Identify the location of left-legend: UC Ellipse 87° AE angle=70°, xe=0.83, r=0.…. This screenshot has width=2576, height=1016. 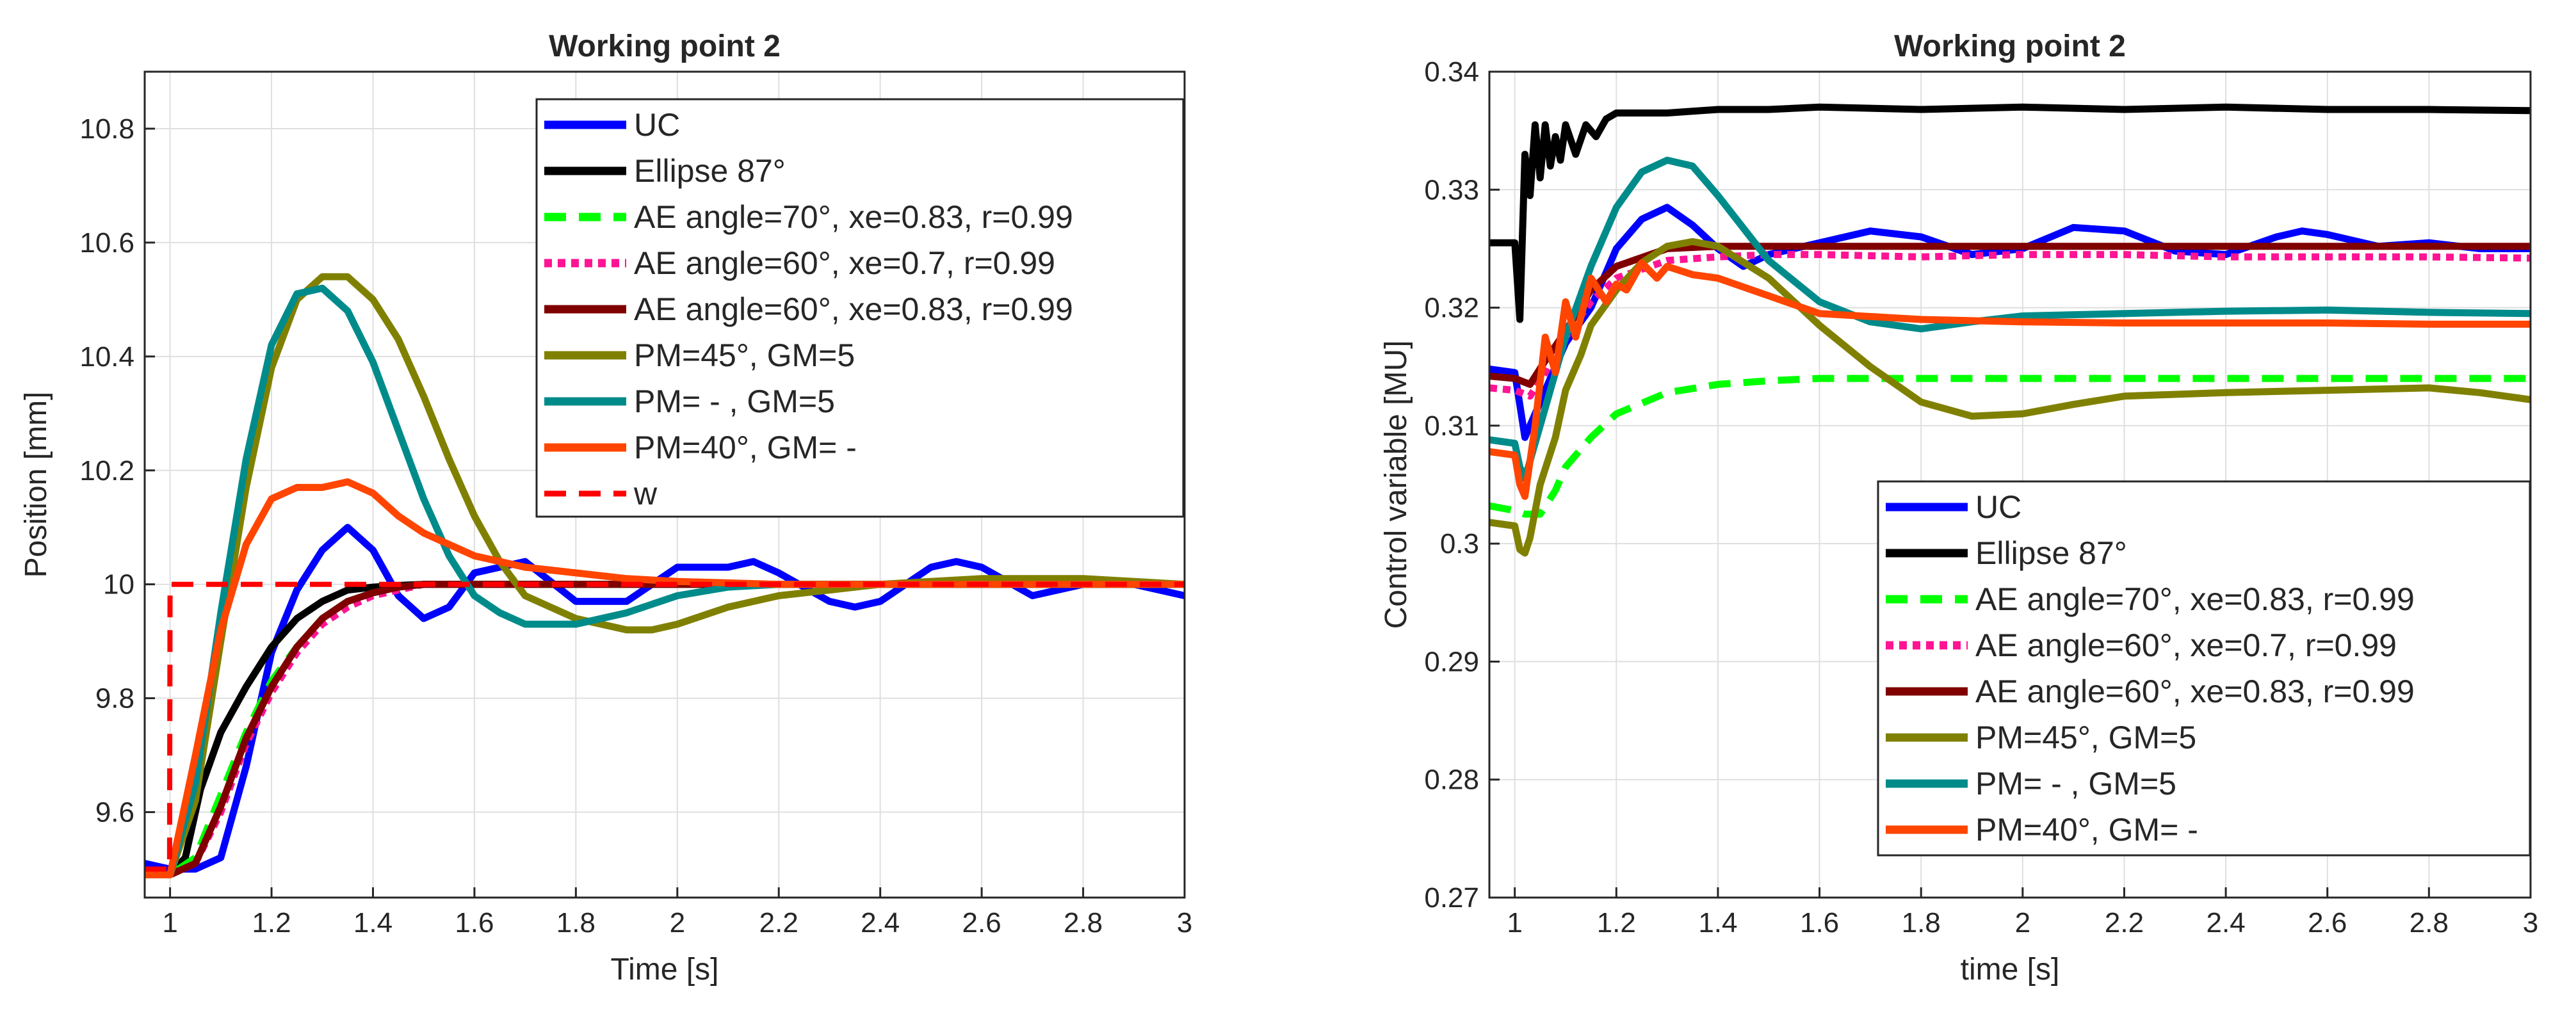
(860, 308).